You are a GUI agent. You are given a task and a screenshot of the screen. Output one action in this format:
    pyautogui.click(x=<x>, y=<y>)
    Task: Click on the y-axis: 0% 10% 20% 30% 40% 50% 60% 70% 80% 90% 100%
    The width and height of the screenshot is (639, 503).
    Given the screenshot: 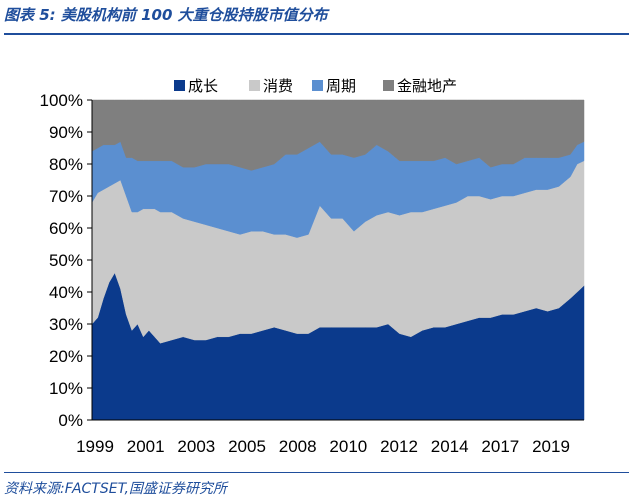 What is the action you would take?
    pyautogui.click(x=66, y=260)
    